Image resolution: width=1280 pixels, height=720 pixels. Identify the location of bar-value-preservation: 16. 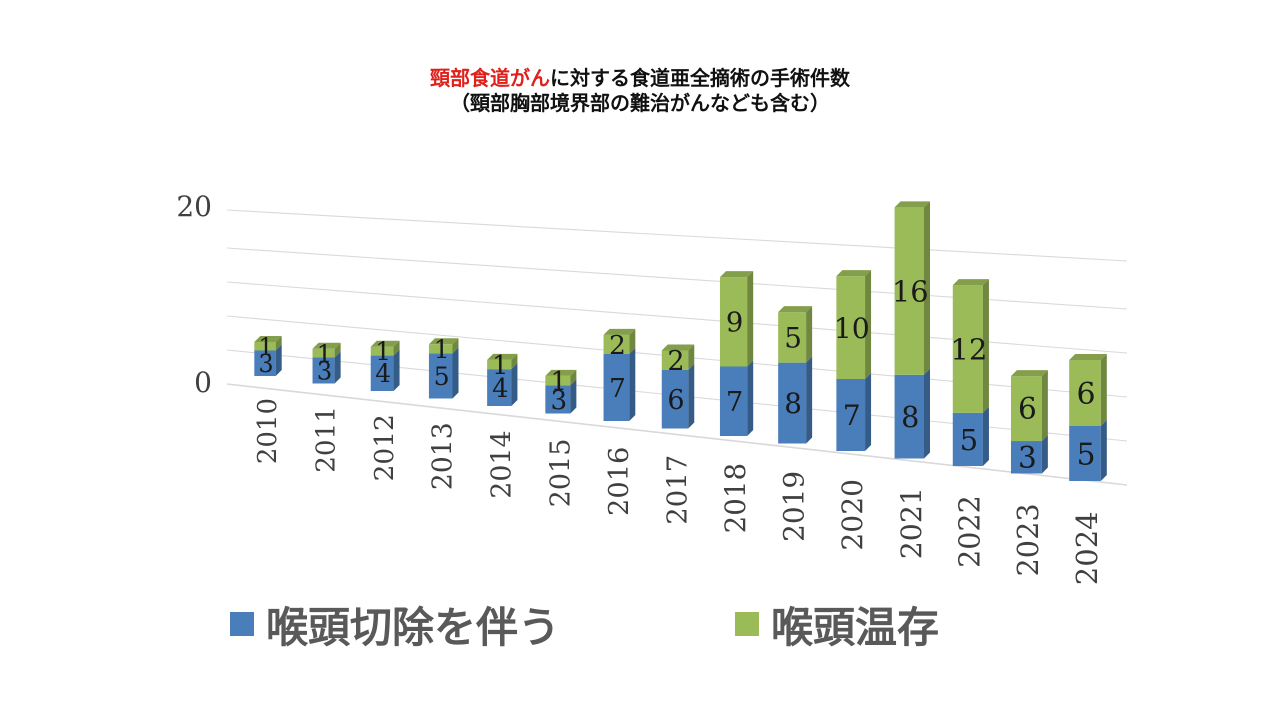
(910, 291).